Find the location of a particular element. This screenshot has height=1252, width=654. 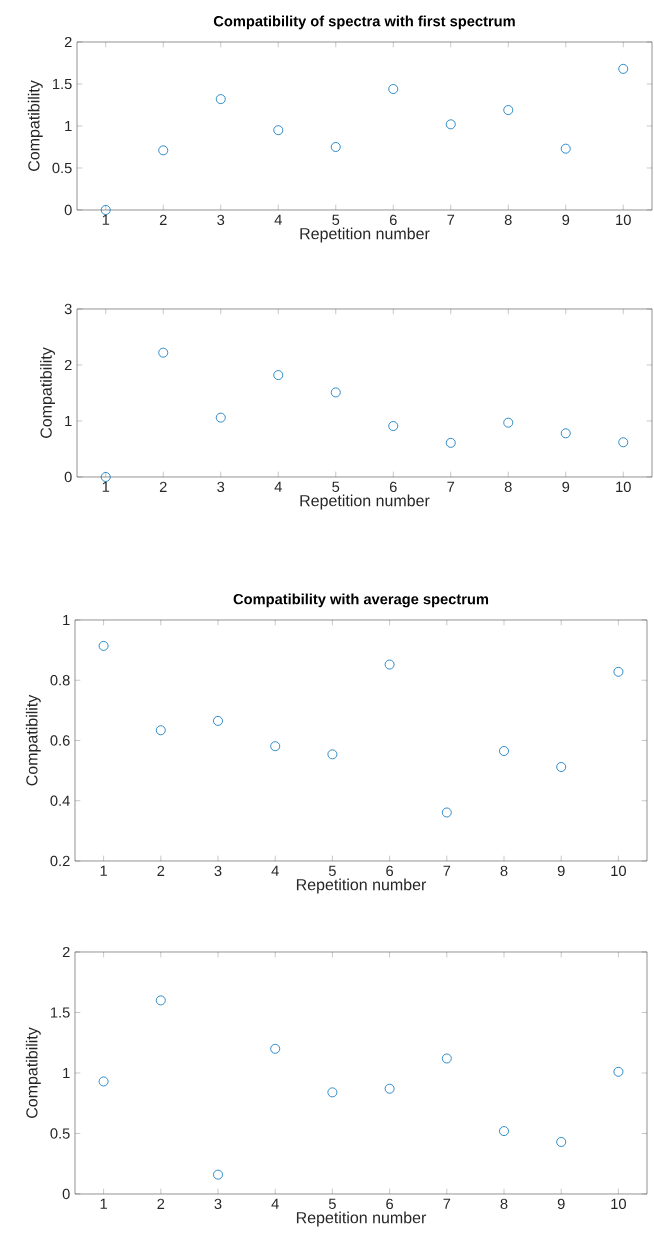

y-tick-label: 0.4 is located at coordinates (60, 800).